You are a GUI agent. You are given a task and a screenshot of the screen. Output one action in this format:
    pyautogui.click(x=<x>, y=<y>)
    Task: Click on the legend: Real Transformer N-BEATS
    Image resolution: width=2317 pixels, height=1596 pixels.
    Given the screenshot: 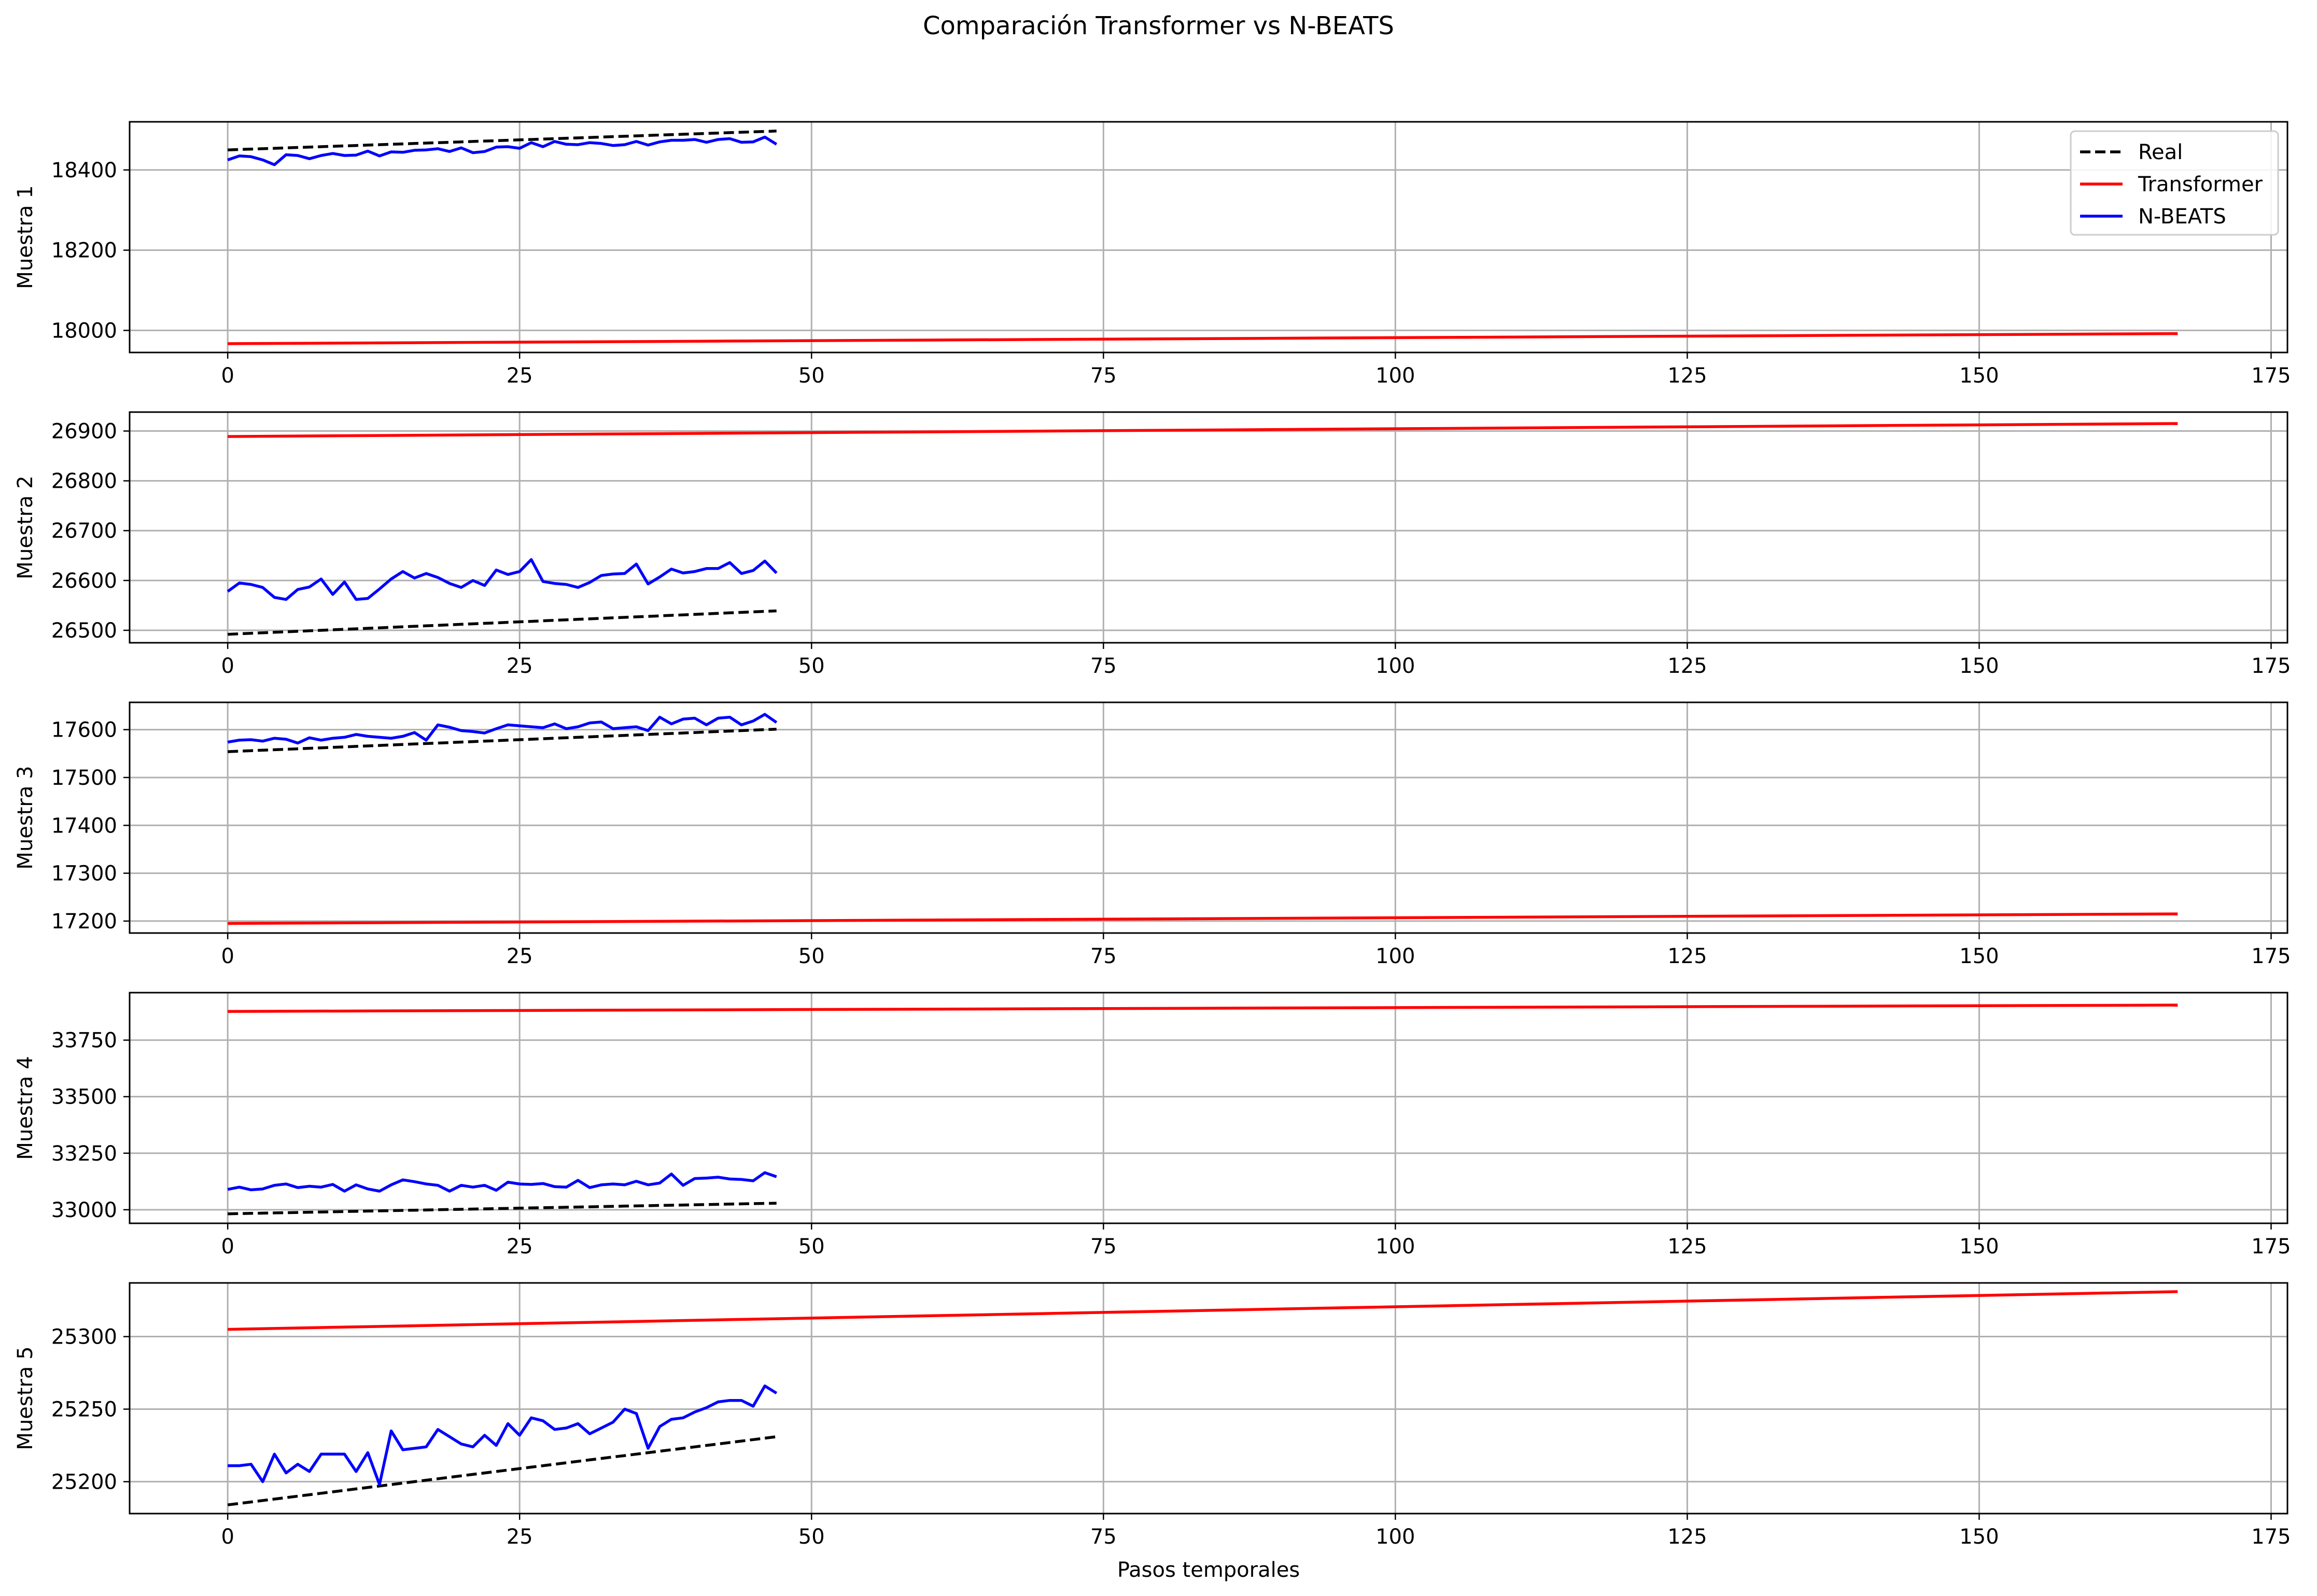 What is the action you would take?
    pyautogui.click(x=2174, y=183)
    